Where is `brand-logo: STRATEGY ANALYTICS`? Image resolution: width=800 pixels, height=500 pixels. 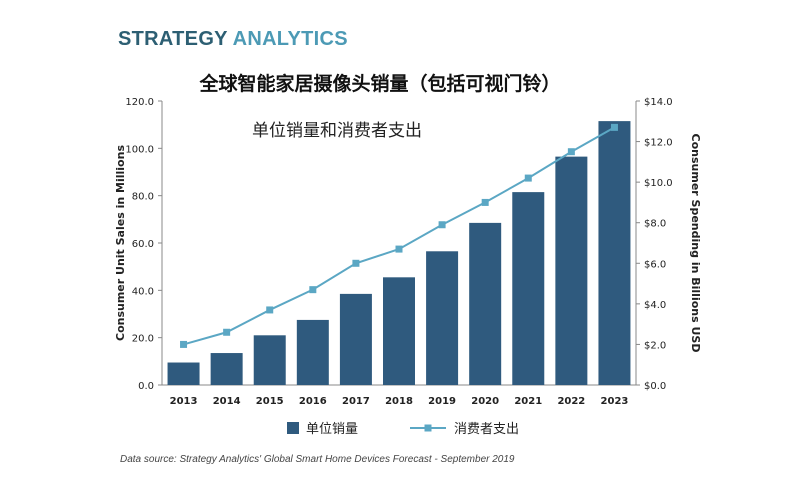 brand-logo: STRATEGY ANALYTICS is located at coordinates (233, 39).